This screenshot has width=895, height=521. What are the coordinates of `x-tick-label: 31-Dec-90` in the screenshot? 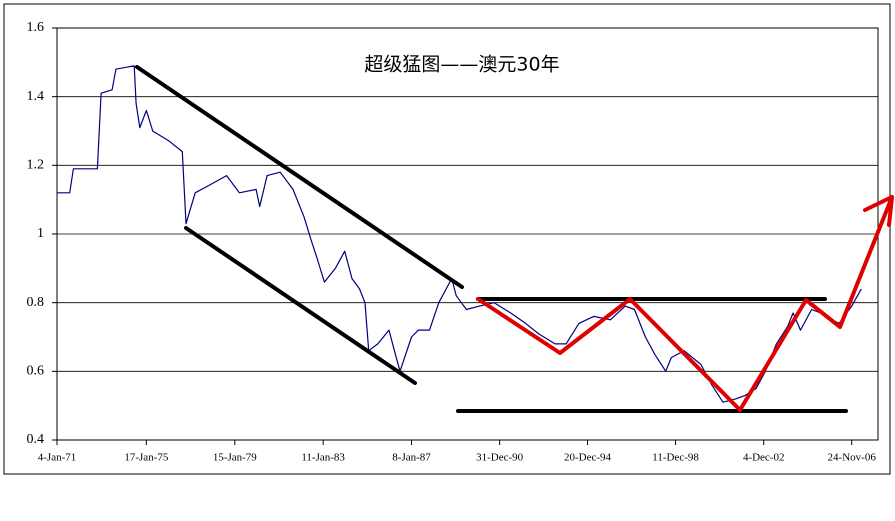 It's located at (500, 458).